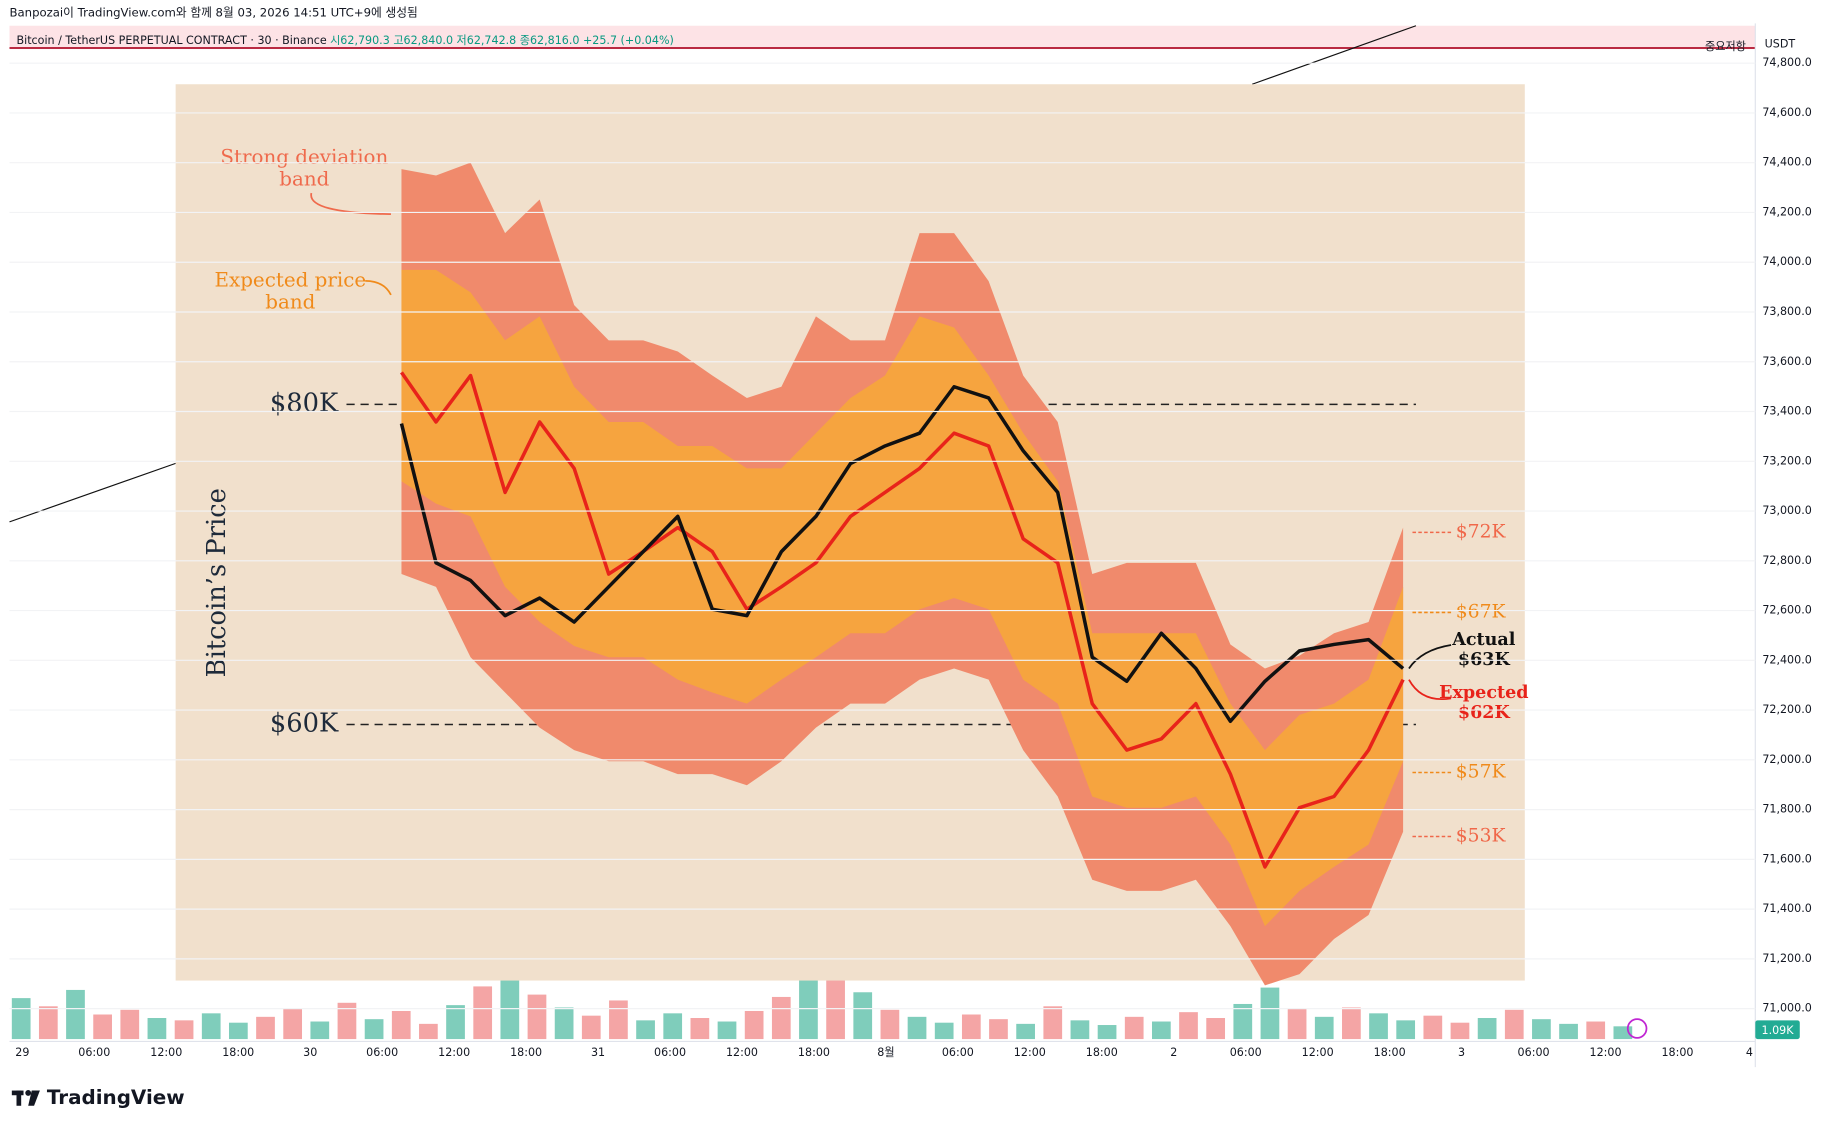  What do you see at coordinates (1786, 112) in the screenshot?
I see `y-tick-label: 74,600.0` at bounding box center [1786, 112].